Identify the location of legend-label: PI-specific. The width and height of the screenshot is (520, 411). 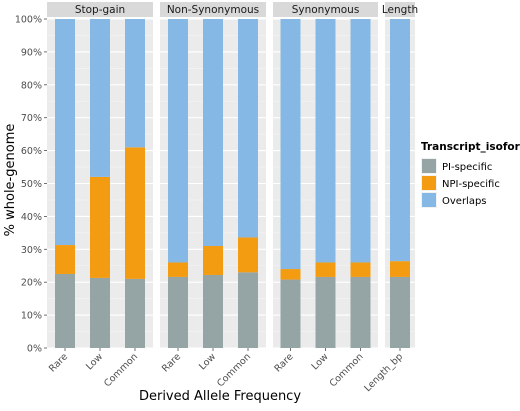
(467, 167).